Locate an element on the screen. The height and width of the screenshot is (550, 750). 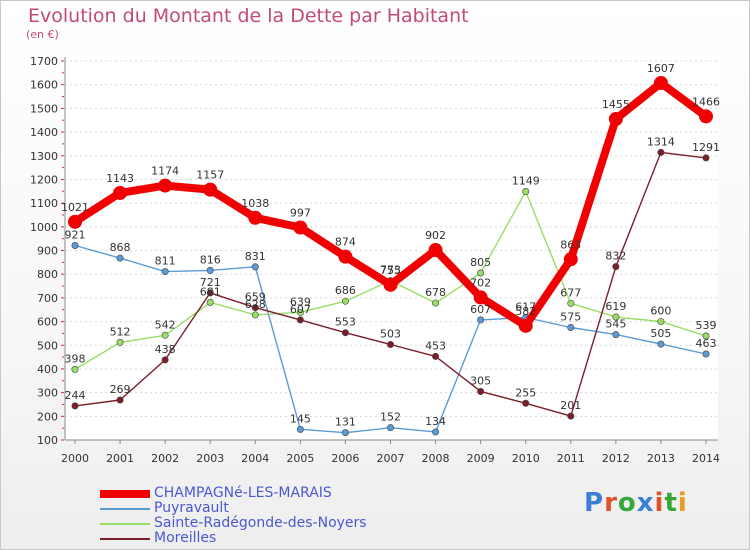
data-label: 1021 is located at coordinates (75, 207).